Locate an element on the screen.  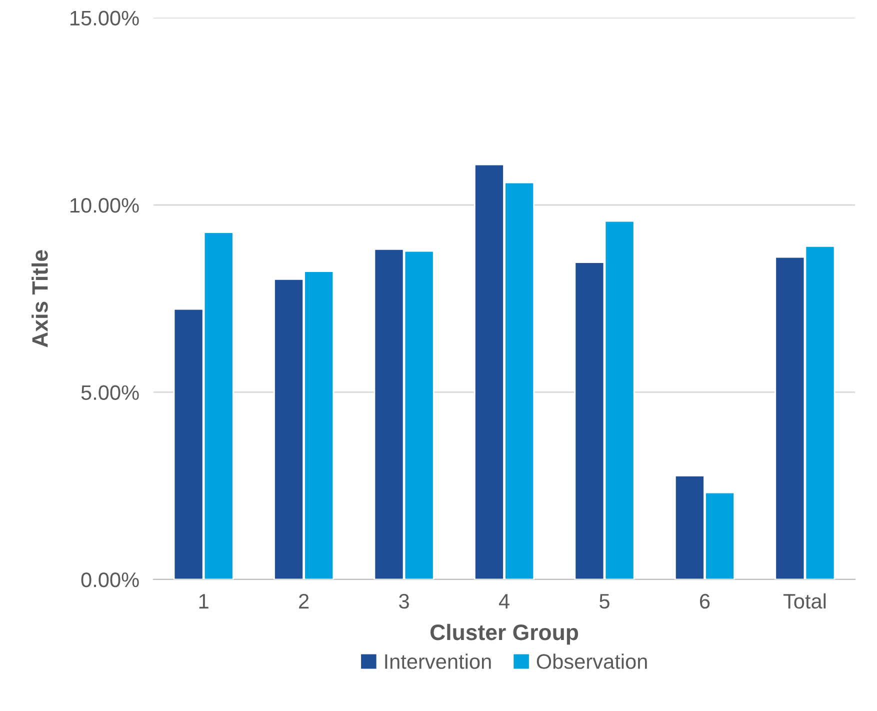
x-tick-label: Total is located at coordinates (804, 601).